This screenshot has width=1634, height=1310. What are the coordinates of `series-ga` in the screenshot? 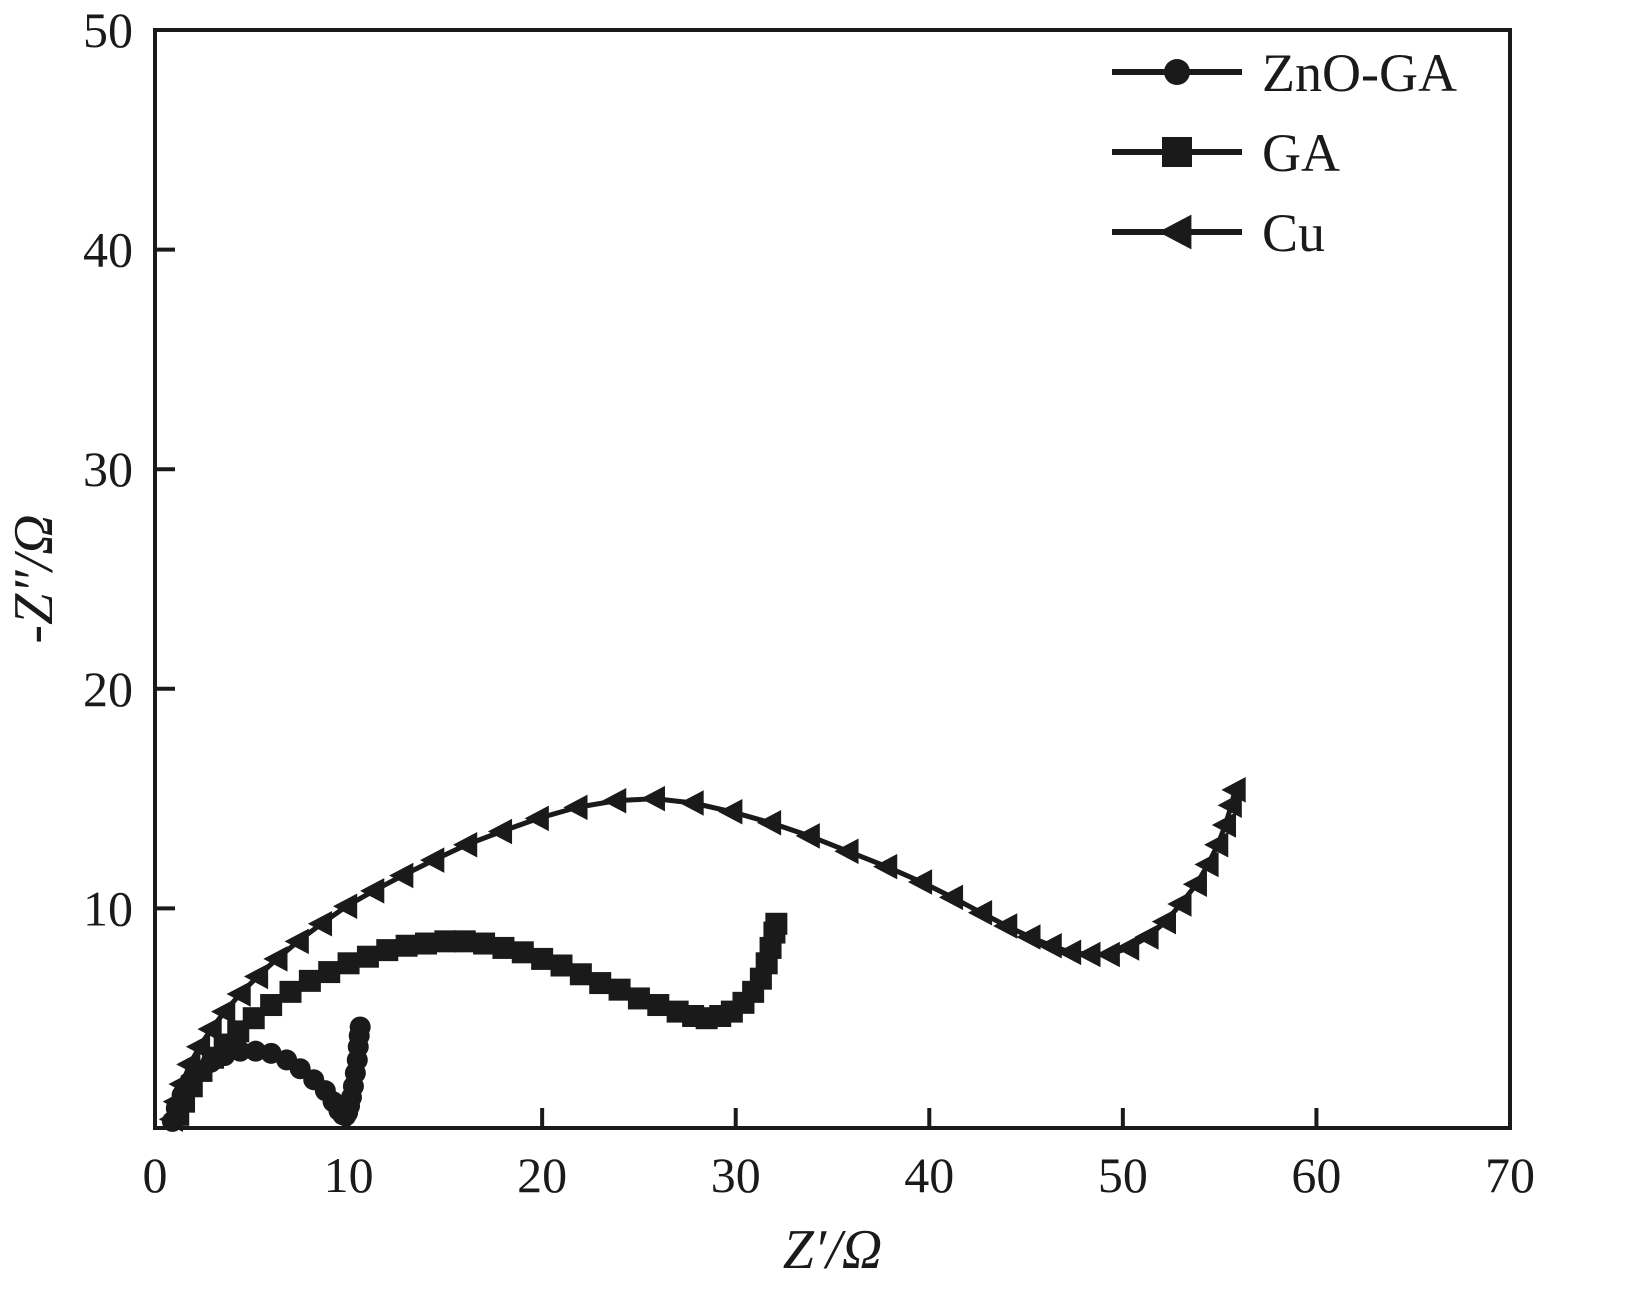 It's located at (477, 1019).